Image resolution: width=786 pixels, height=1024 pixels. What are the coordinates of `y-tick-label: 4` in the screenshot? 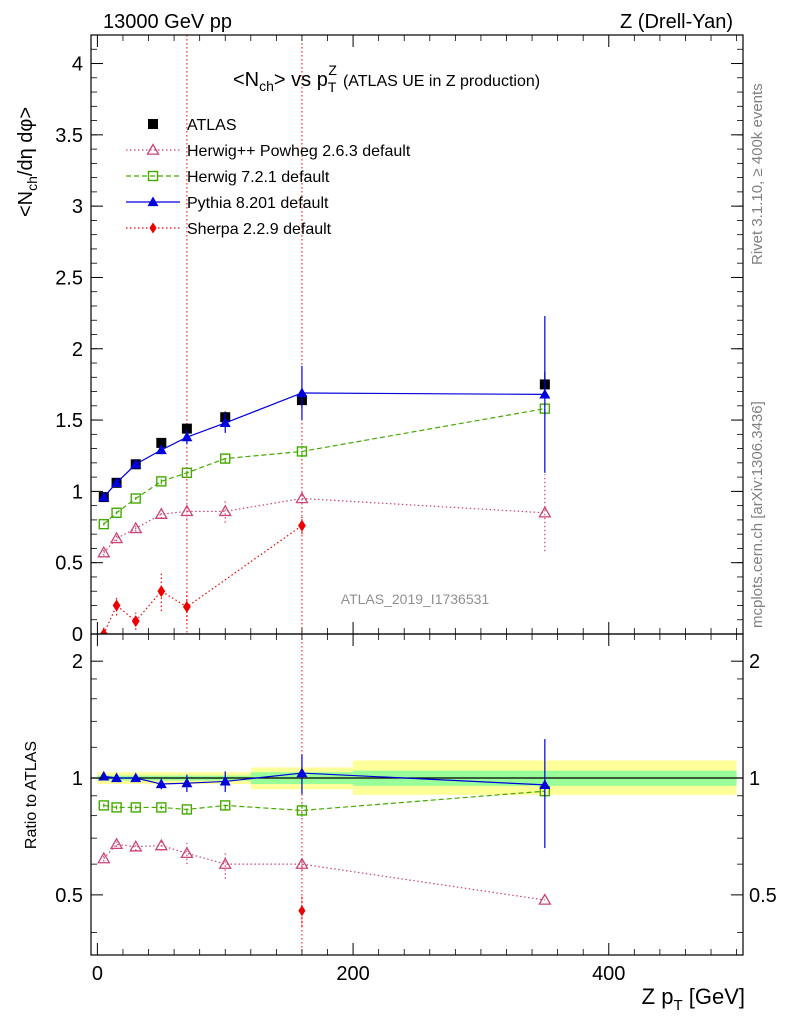 It's located at (77, 65).